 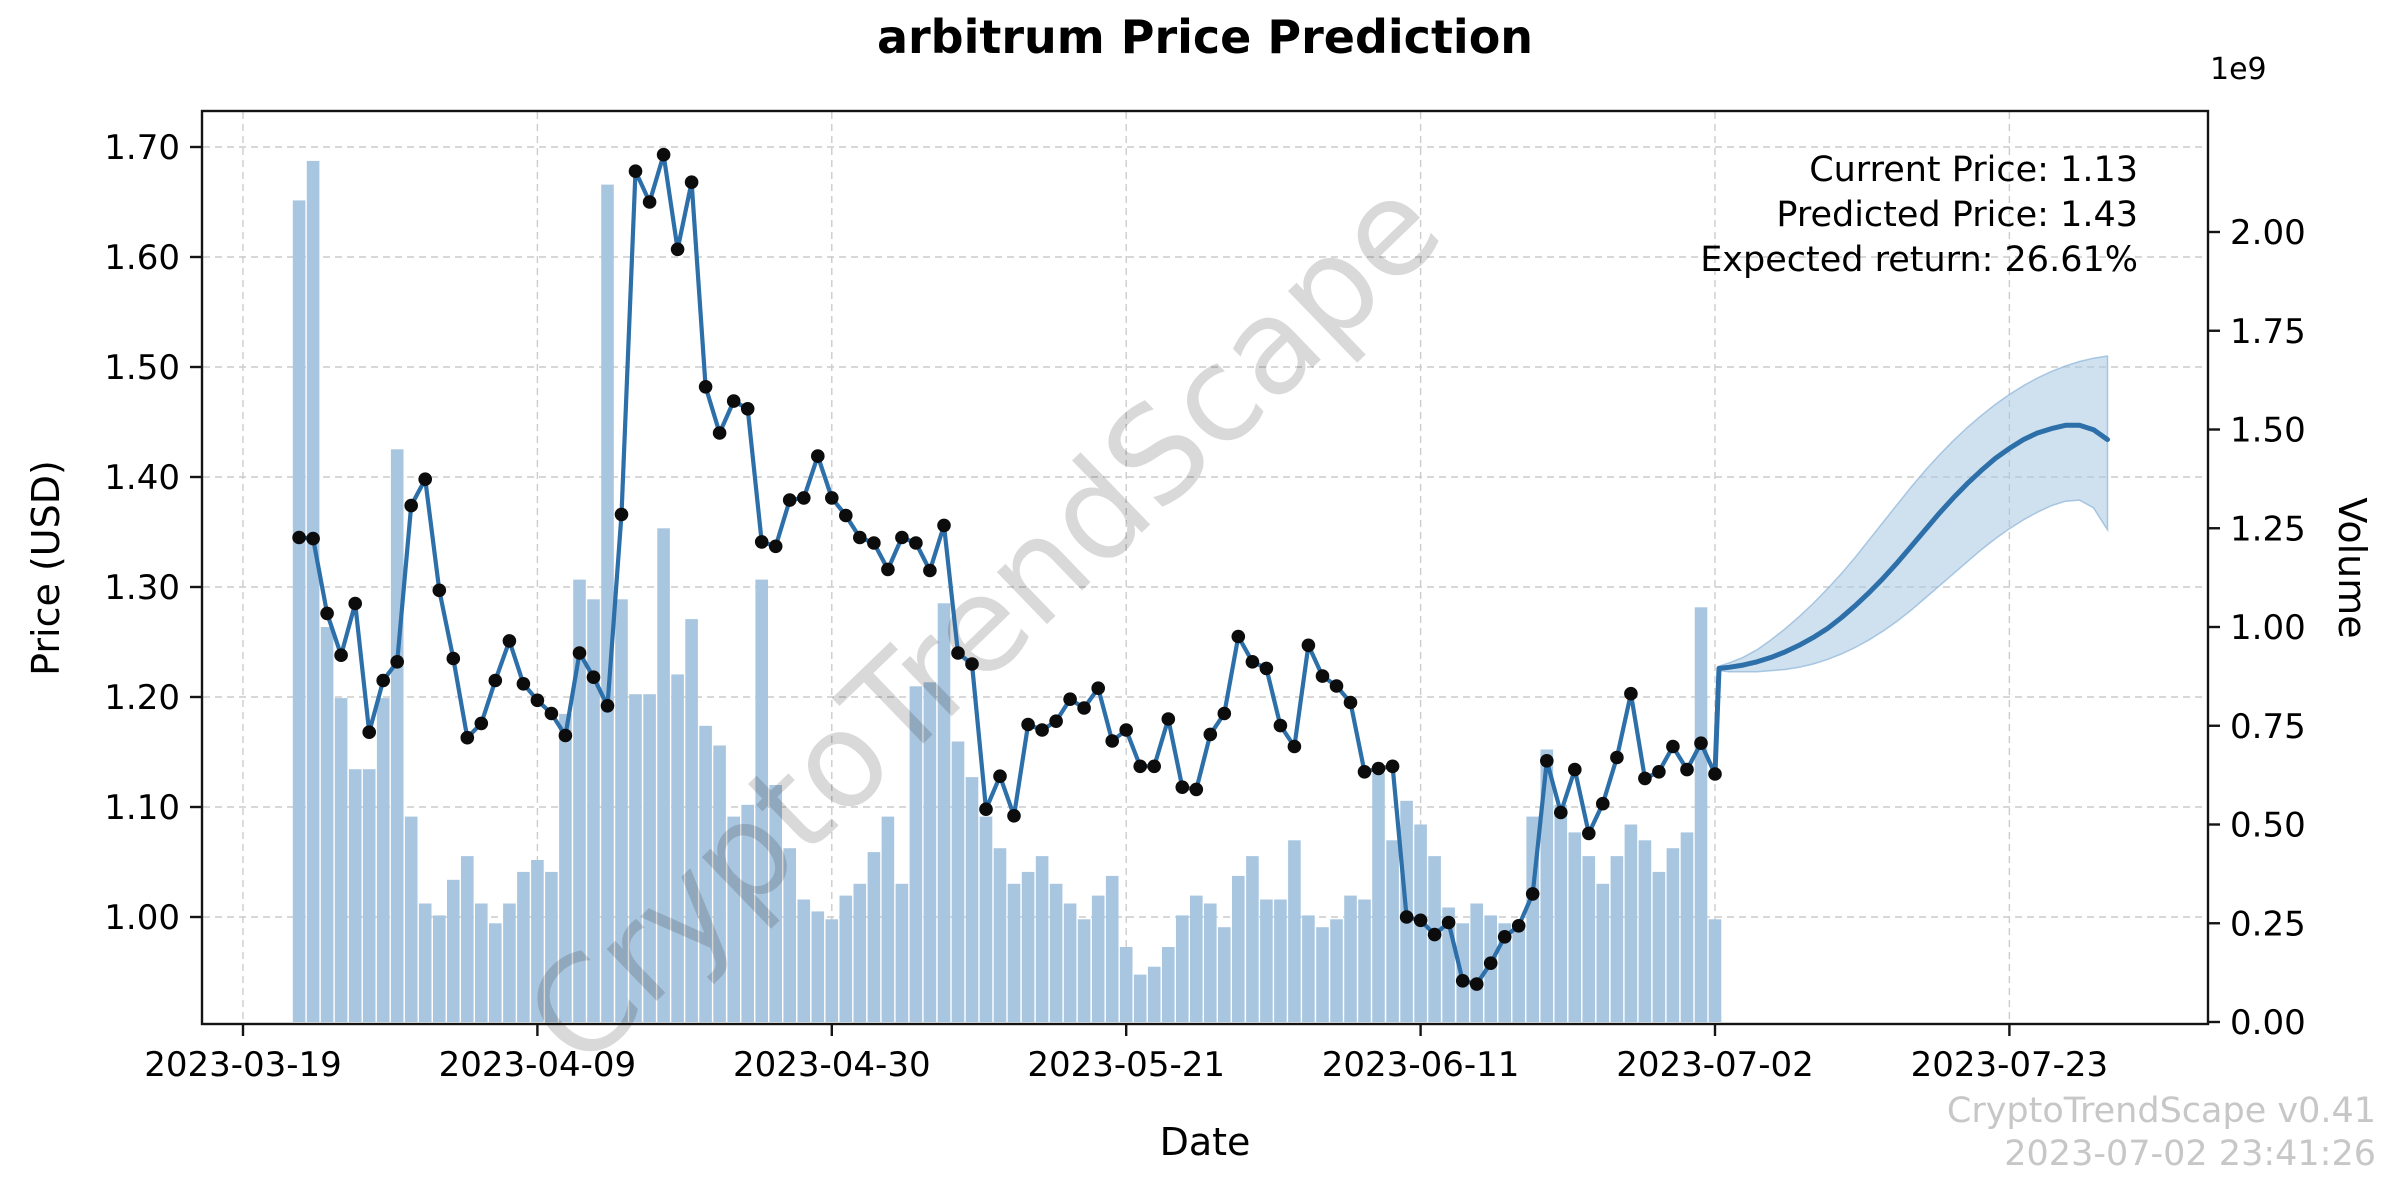 I want to click on date-tick-label: 2023-07-02, so click(x=1715, y=1065).